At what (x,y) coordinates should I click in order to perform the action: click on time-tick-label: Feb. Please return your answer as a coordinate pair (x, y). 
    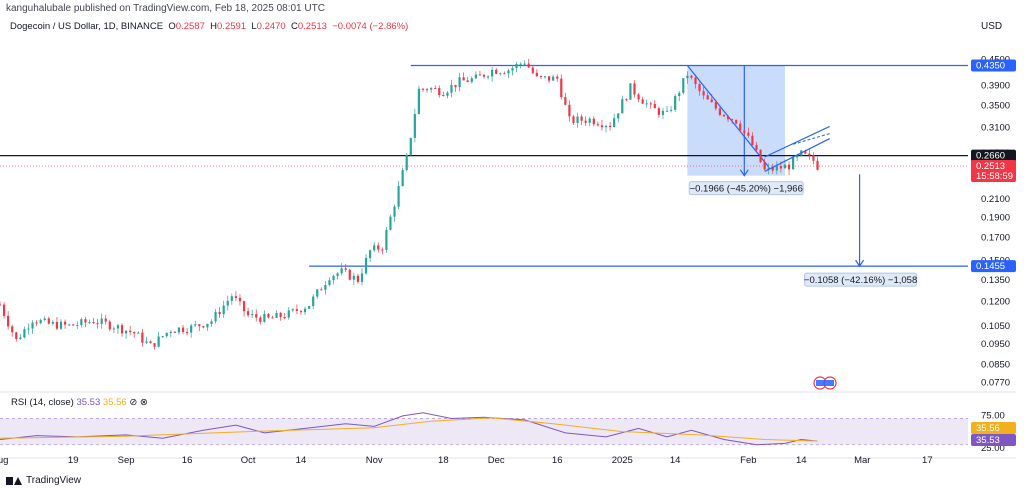
    Looking at the image, I should click on (748, 460).